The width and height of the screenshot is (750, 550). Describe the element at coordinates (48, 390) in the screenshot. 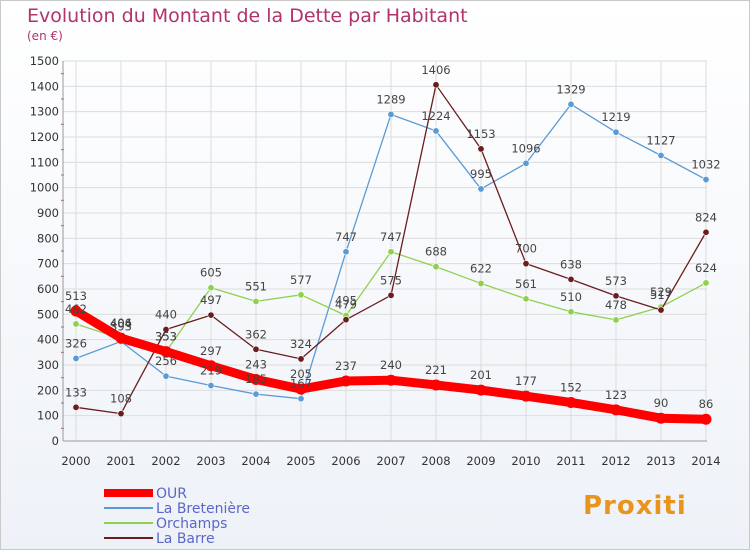

I see `y-tick-label: 200` at that location.